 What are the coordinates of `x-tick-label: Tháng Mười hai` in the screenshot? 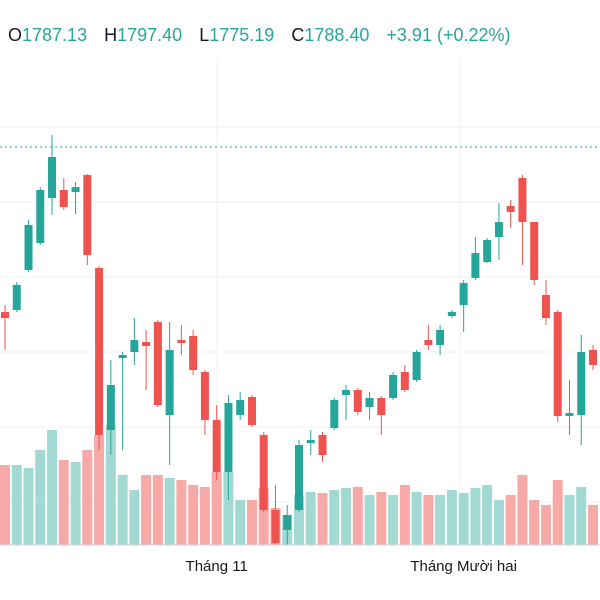 It's located at (463, 566).